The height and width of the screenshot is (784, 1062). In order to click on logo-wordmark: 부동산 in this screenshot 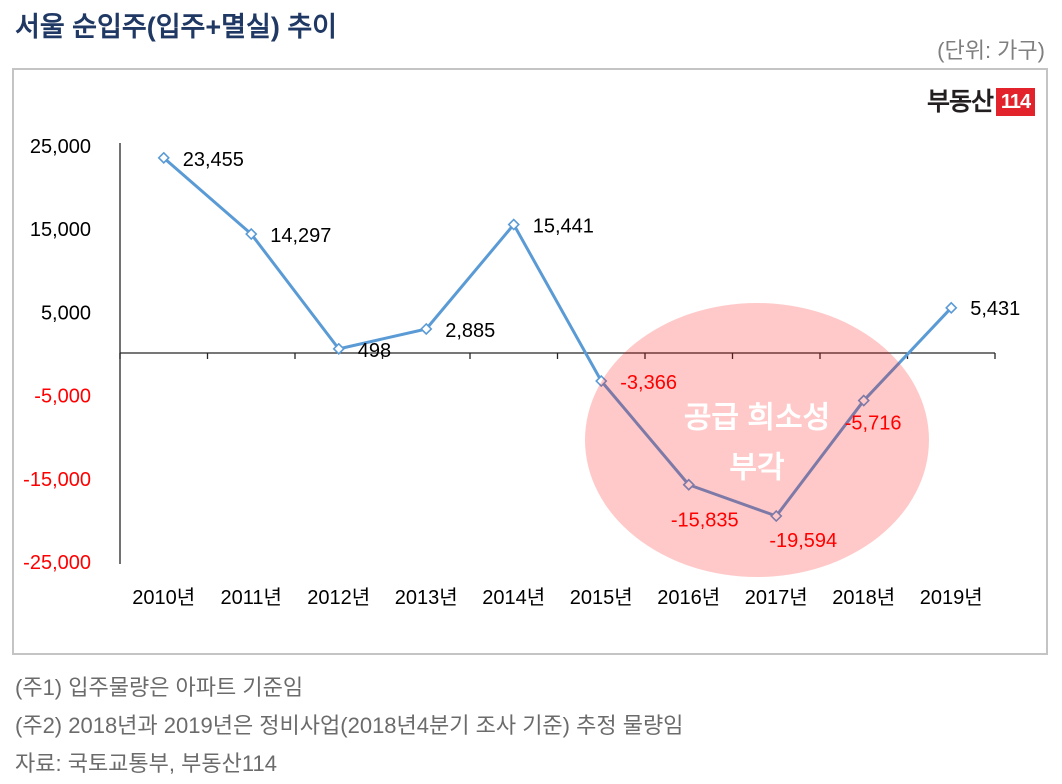, I will do `click(960, 102)`.